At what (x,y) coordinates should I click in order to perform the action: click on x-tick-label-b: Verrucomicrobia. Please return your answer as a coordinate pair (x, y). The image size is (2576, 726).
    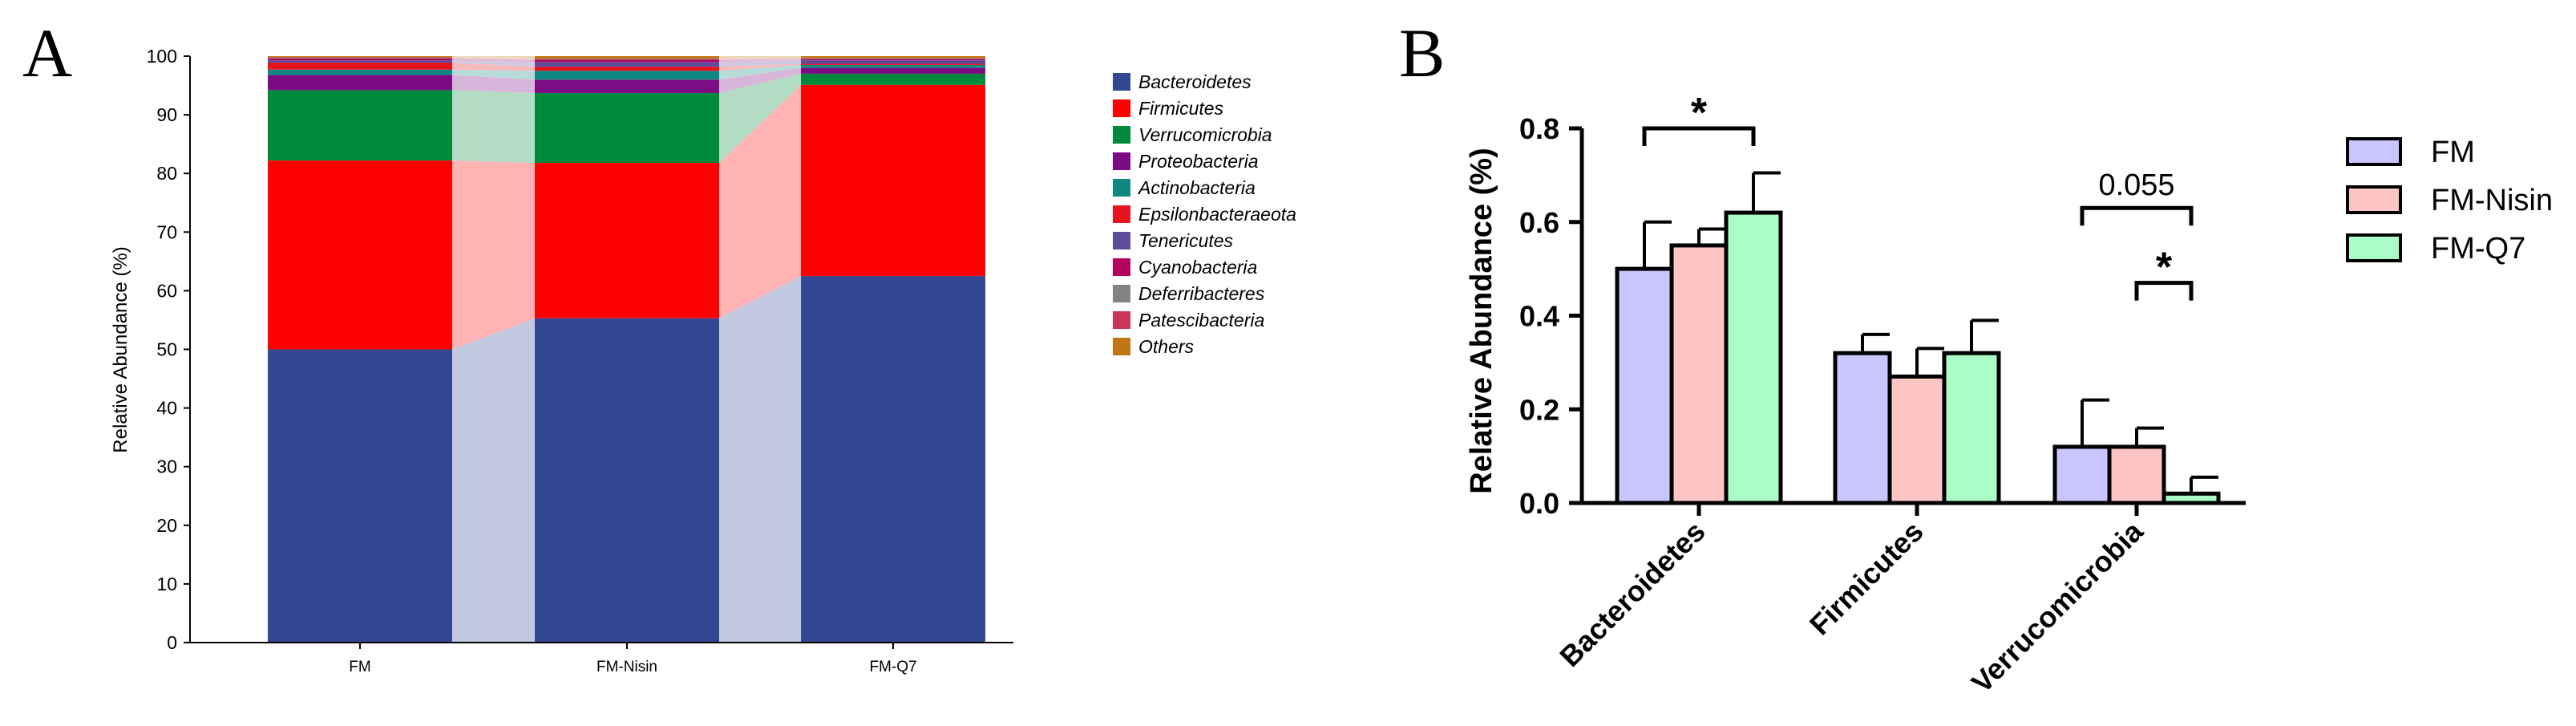
    Looking at the image, I should click on (2057, 607).